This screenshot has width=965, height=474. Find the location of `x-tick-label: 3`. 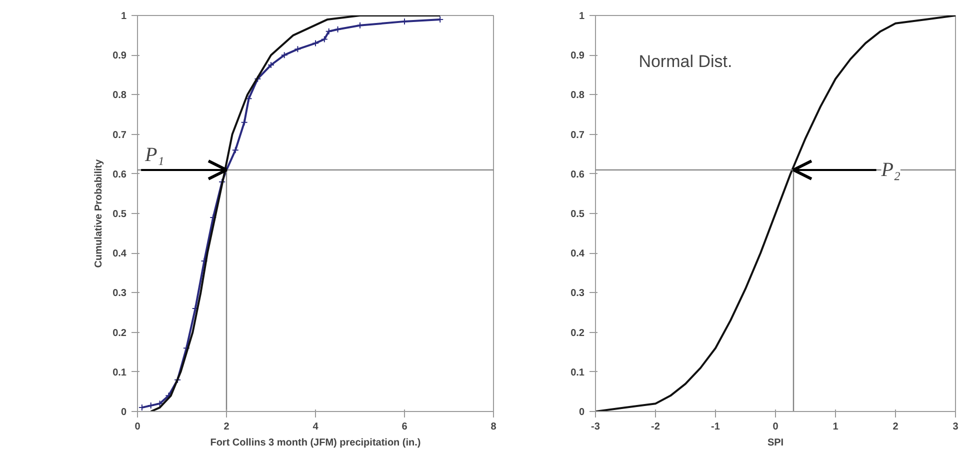

x-tick-label: 3 is located at coordinates (955, 427).